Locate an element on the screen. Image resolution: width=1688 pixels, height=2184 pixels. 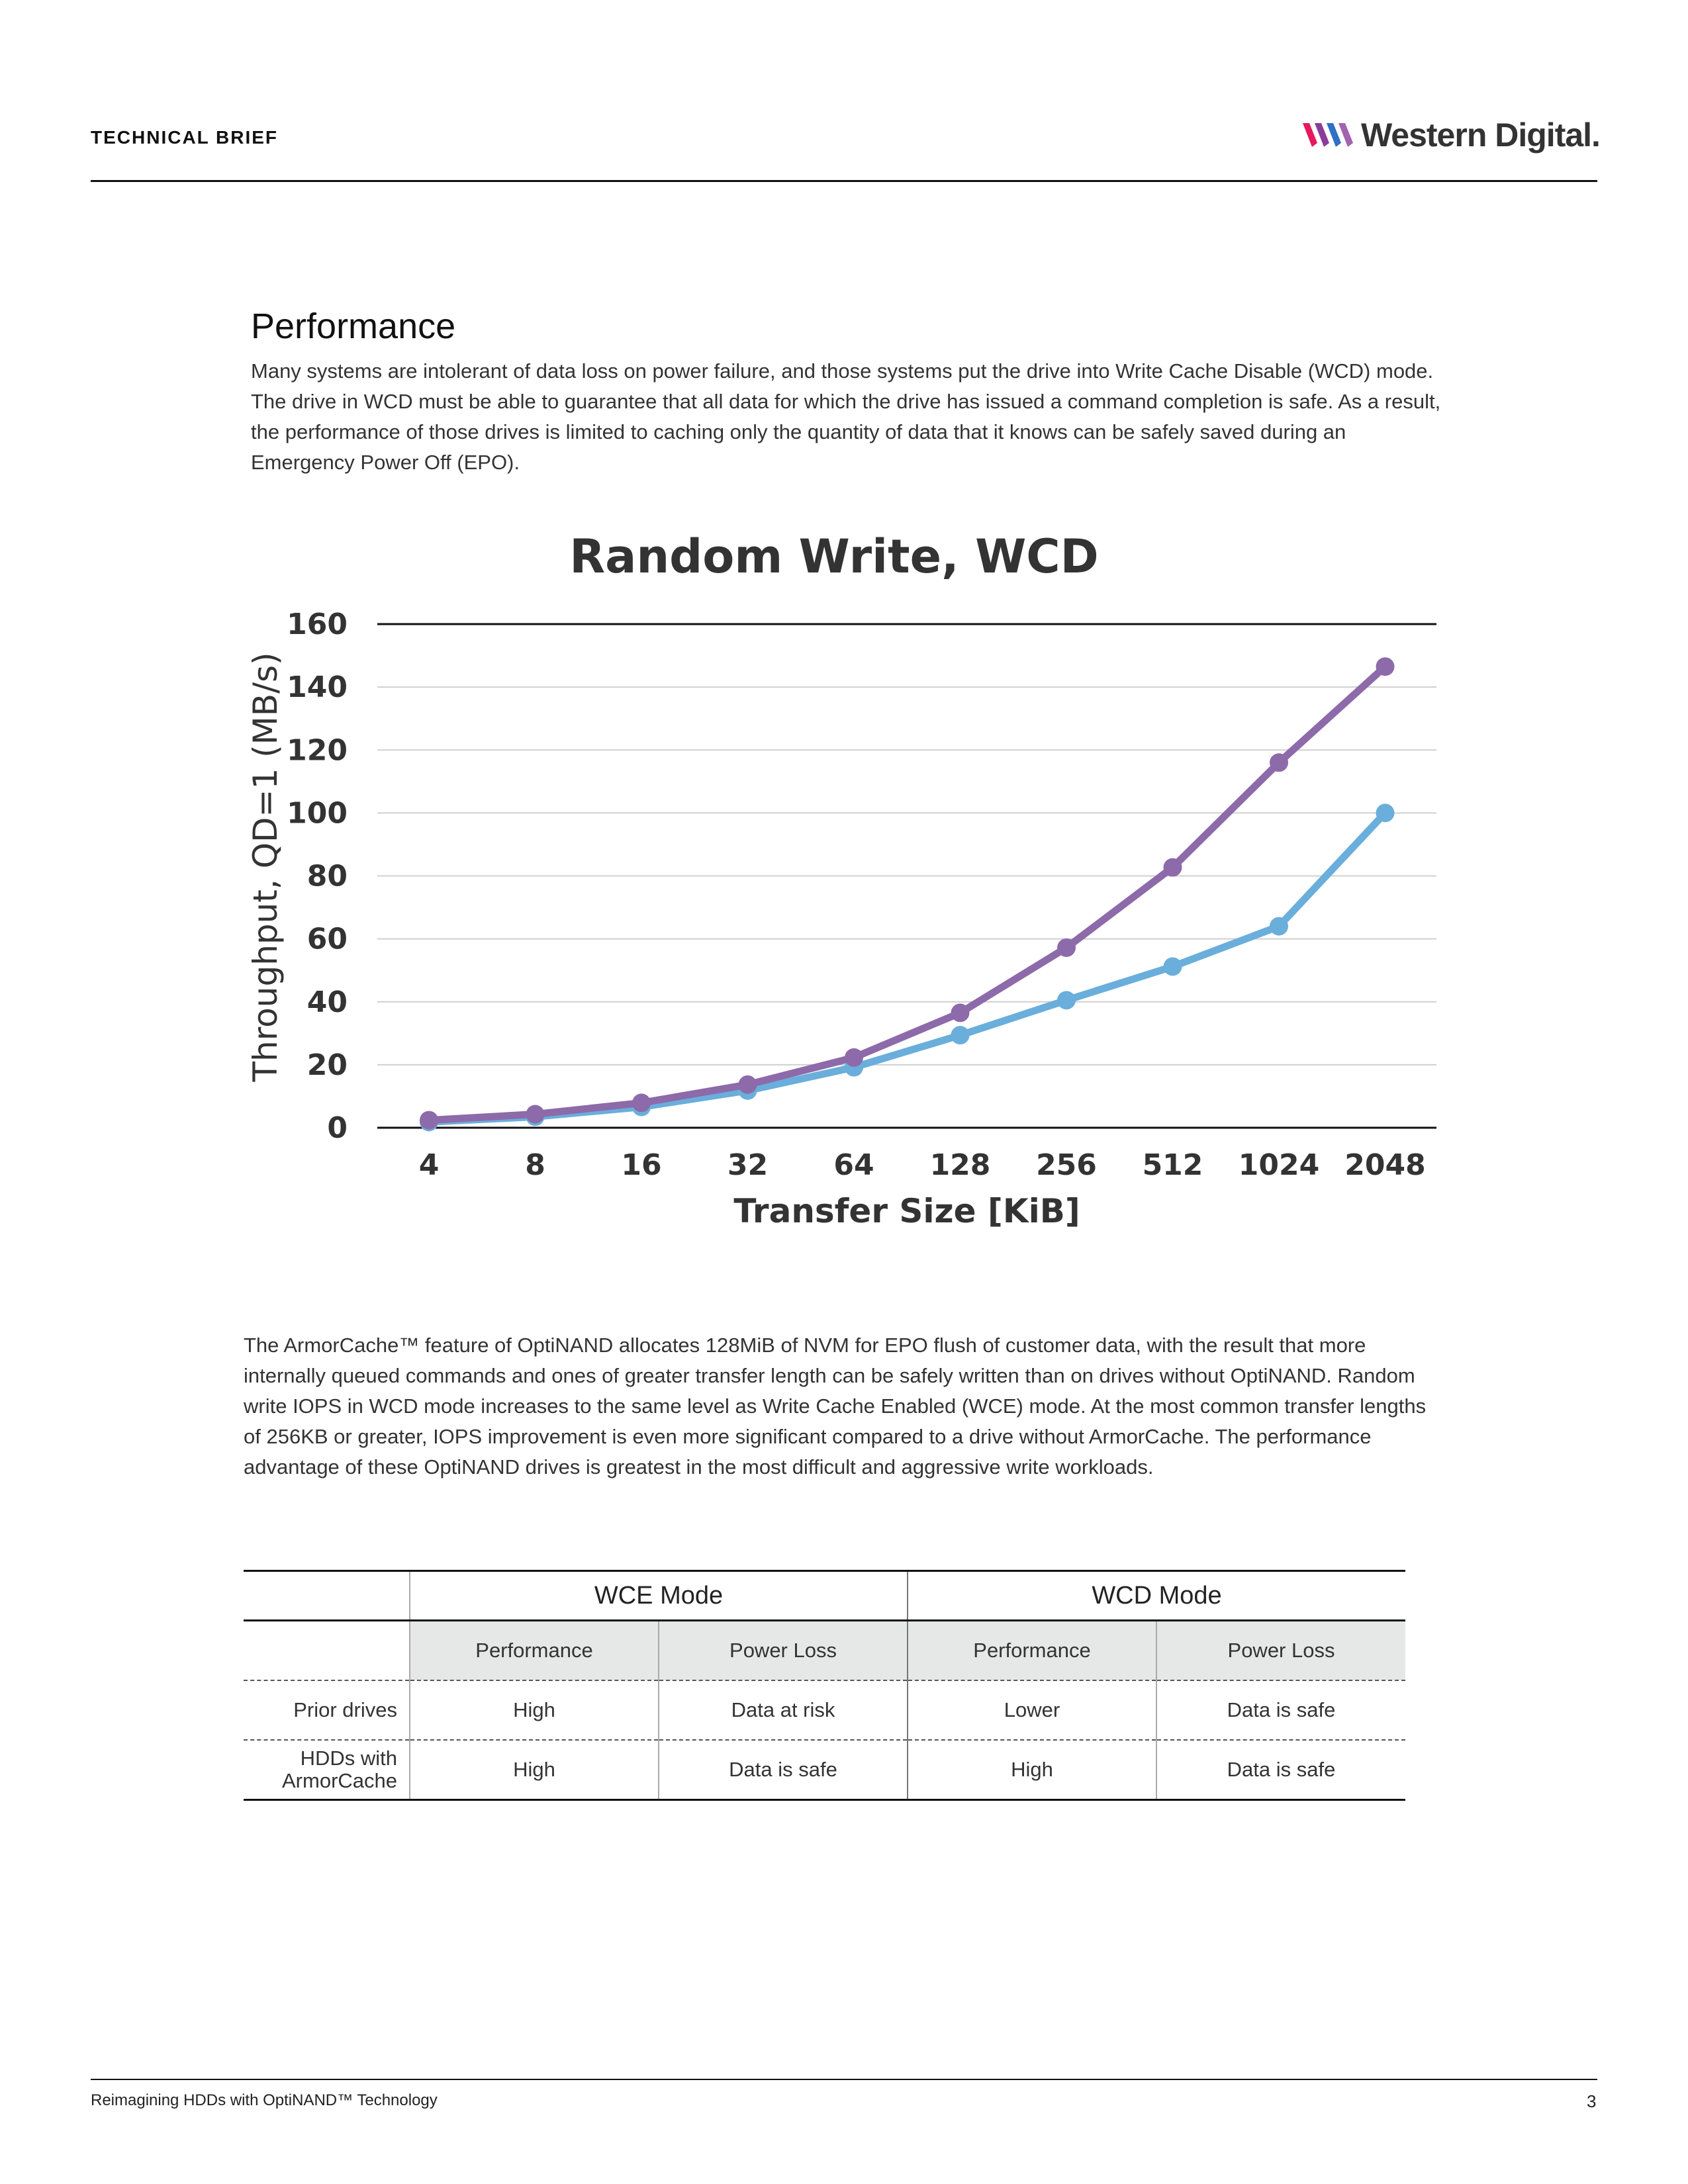
y-axis-label: Throughput, QD=1 (MB/s) is located at coordinates (265, 867).